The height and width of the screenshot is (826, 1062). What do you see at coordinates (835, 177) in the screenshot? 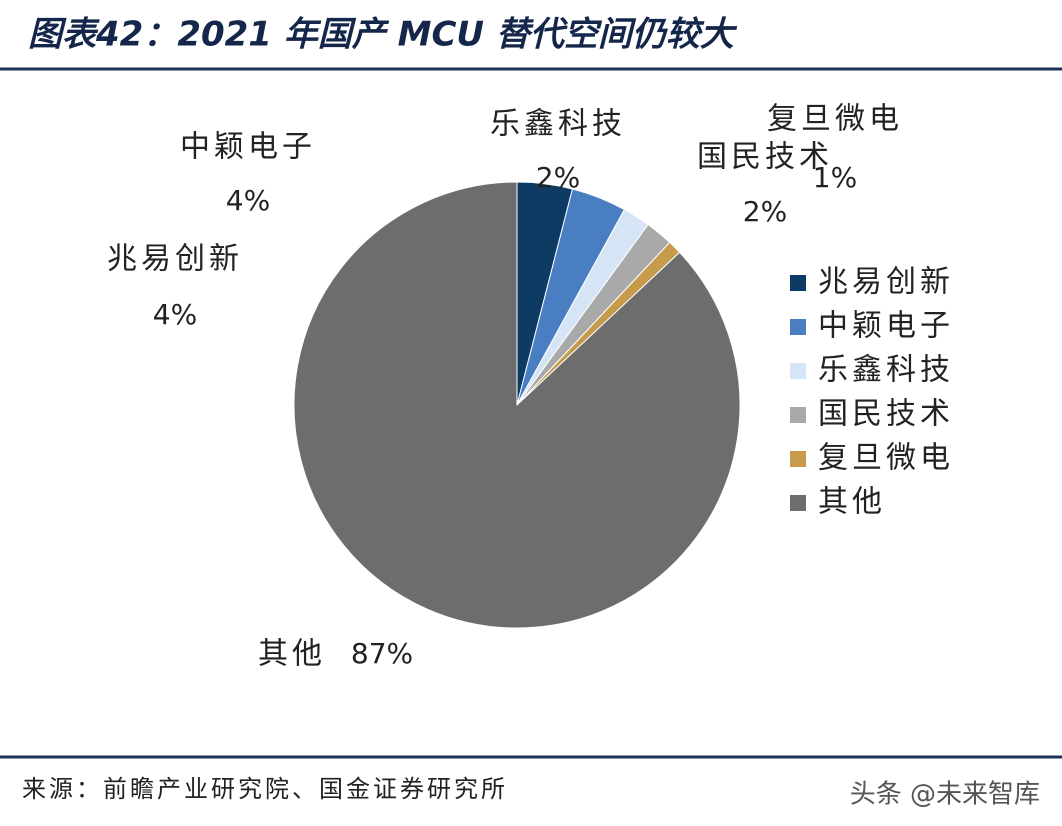
I see `data-label: 1%` at bounding box center [835, 177].